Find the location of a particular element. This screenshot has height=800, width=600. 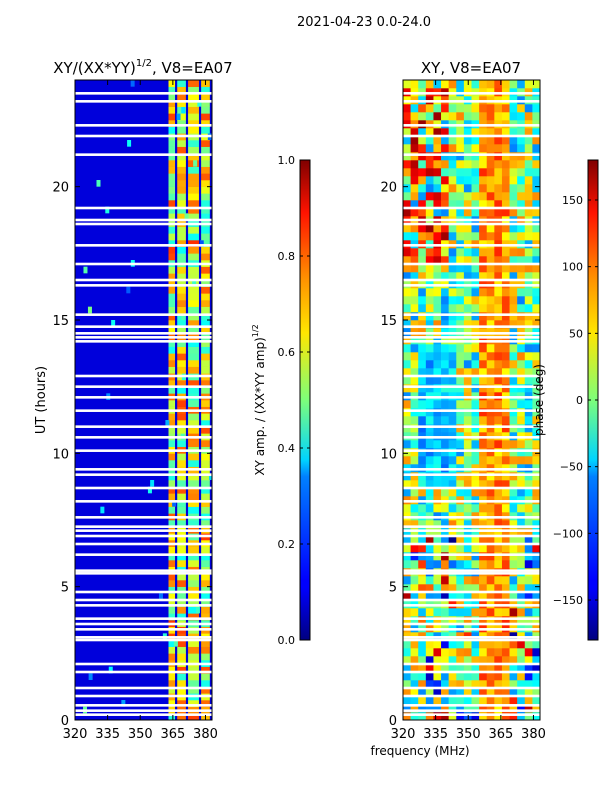

x-tick-label: 320 is located at coordinates (75, 734).